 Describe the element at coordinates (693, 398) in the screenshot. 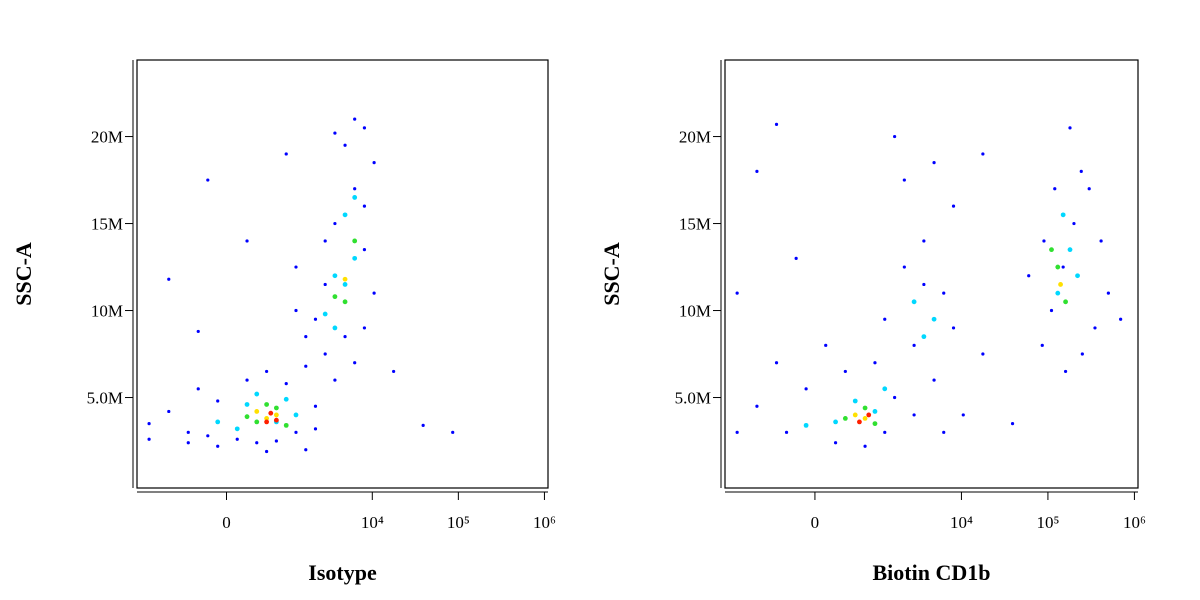

I see `y-tick-label: 5.0M` at that location.